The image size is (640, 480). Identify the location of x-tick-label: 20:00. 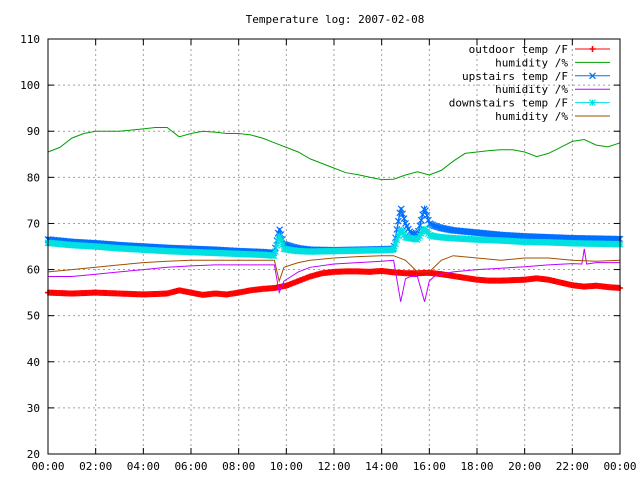
(524, 466).